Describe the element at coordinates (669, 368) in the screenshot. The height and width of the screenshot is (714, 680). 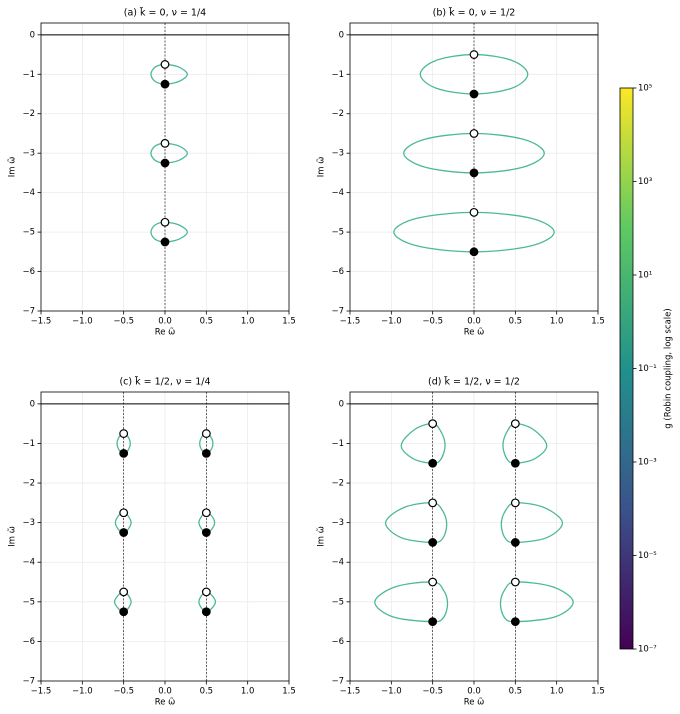
I see `colorbar-label: g (Robin coupling, log scale)` at that location.